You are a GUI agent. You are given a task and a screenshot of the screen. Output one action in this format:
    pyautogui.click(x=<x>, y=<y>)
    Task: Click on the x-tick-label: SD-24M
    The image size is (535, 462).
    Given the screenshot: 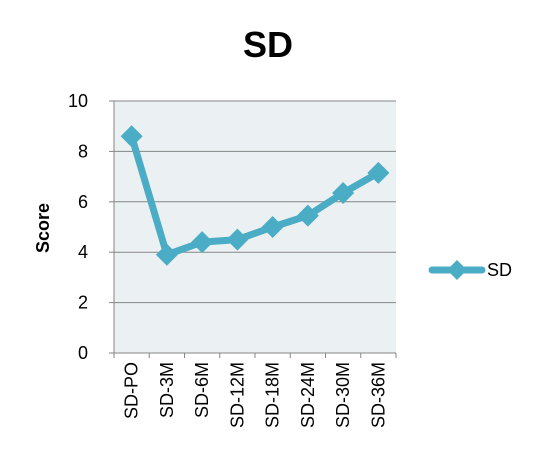 What is the action you would take?
    pyautogui.click(x=308, y=395)
    